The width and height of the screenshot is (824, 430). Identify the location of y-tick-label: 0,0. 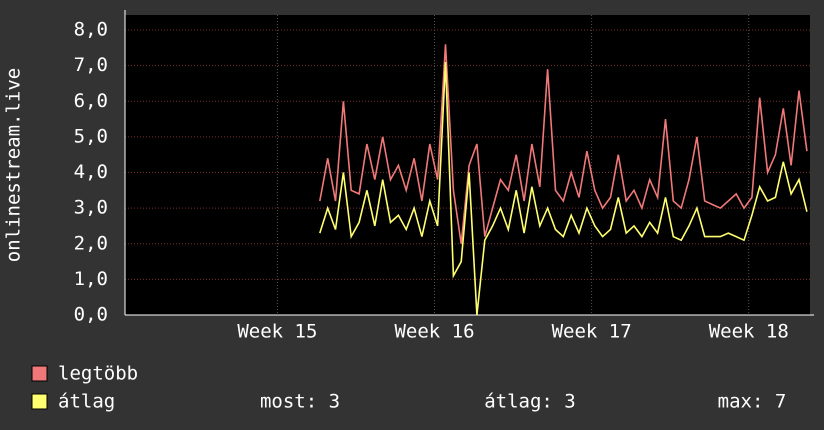
(91, 315).